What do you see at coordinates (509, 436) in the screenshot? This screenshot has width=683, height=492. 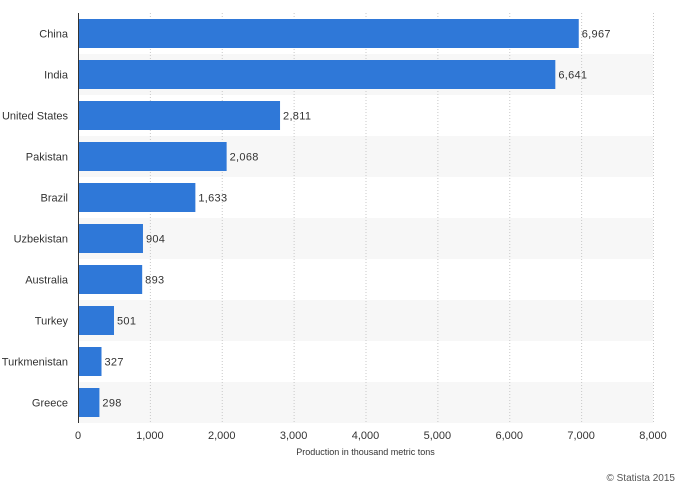 I see `x-tick-label: 6,000` at bounding box center [509, 436].